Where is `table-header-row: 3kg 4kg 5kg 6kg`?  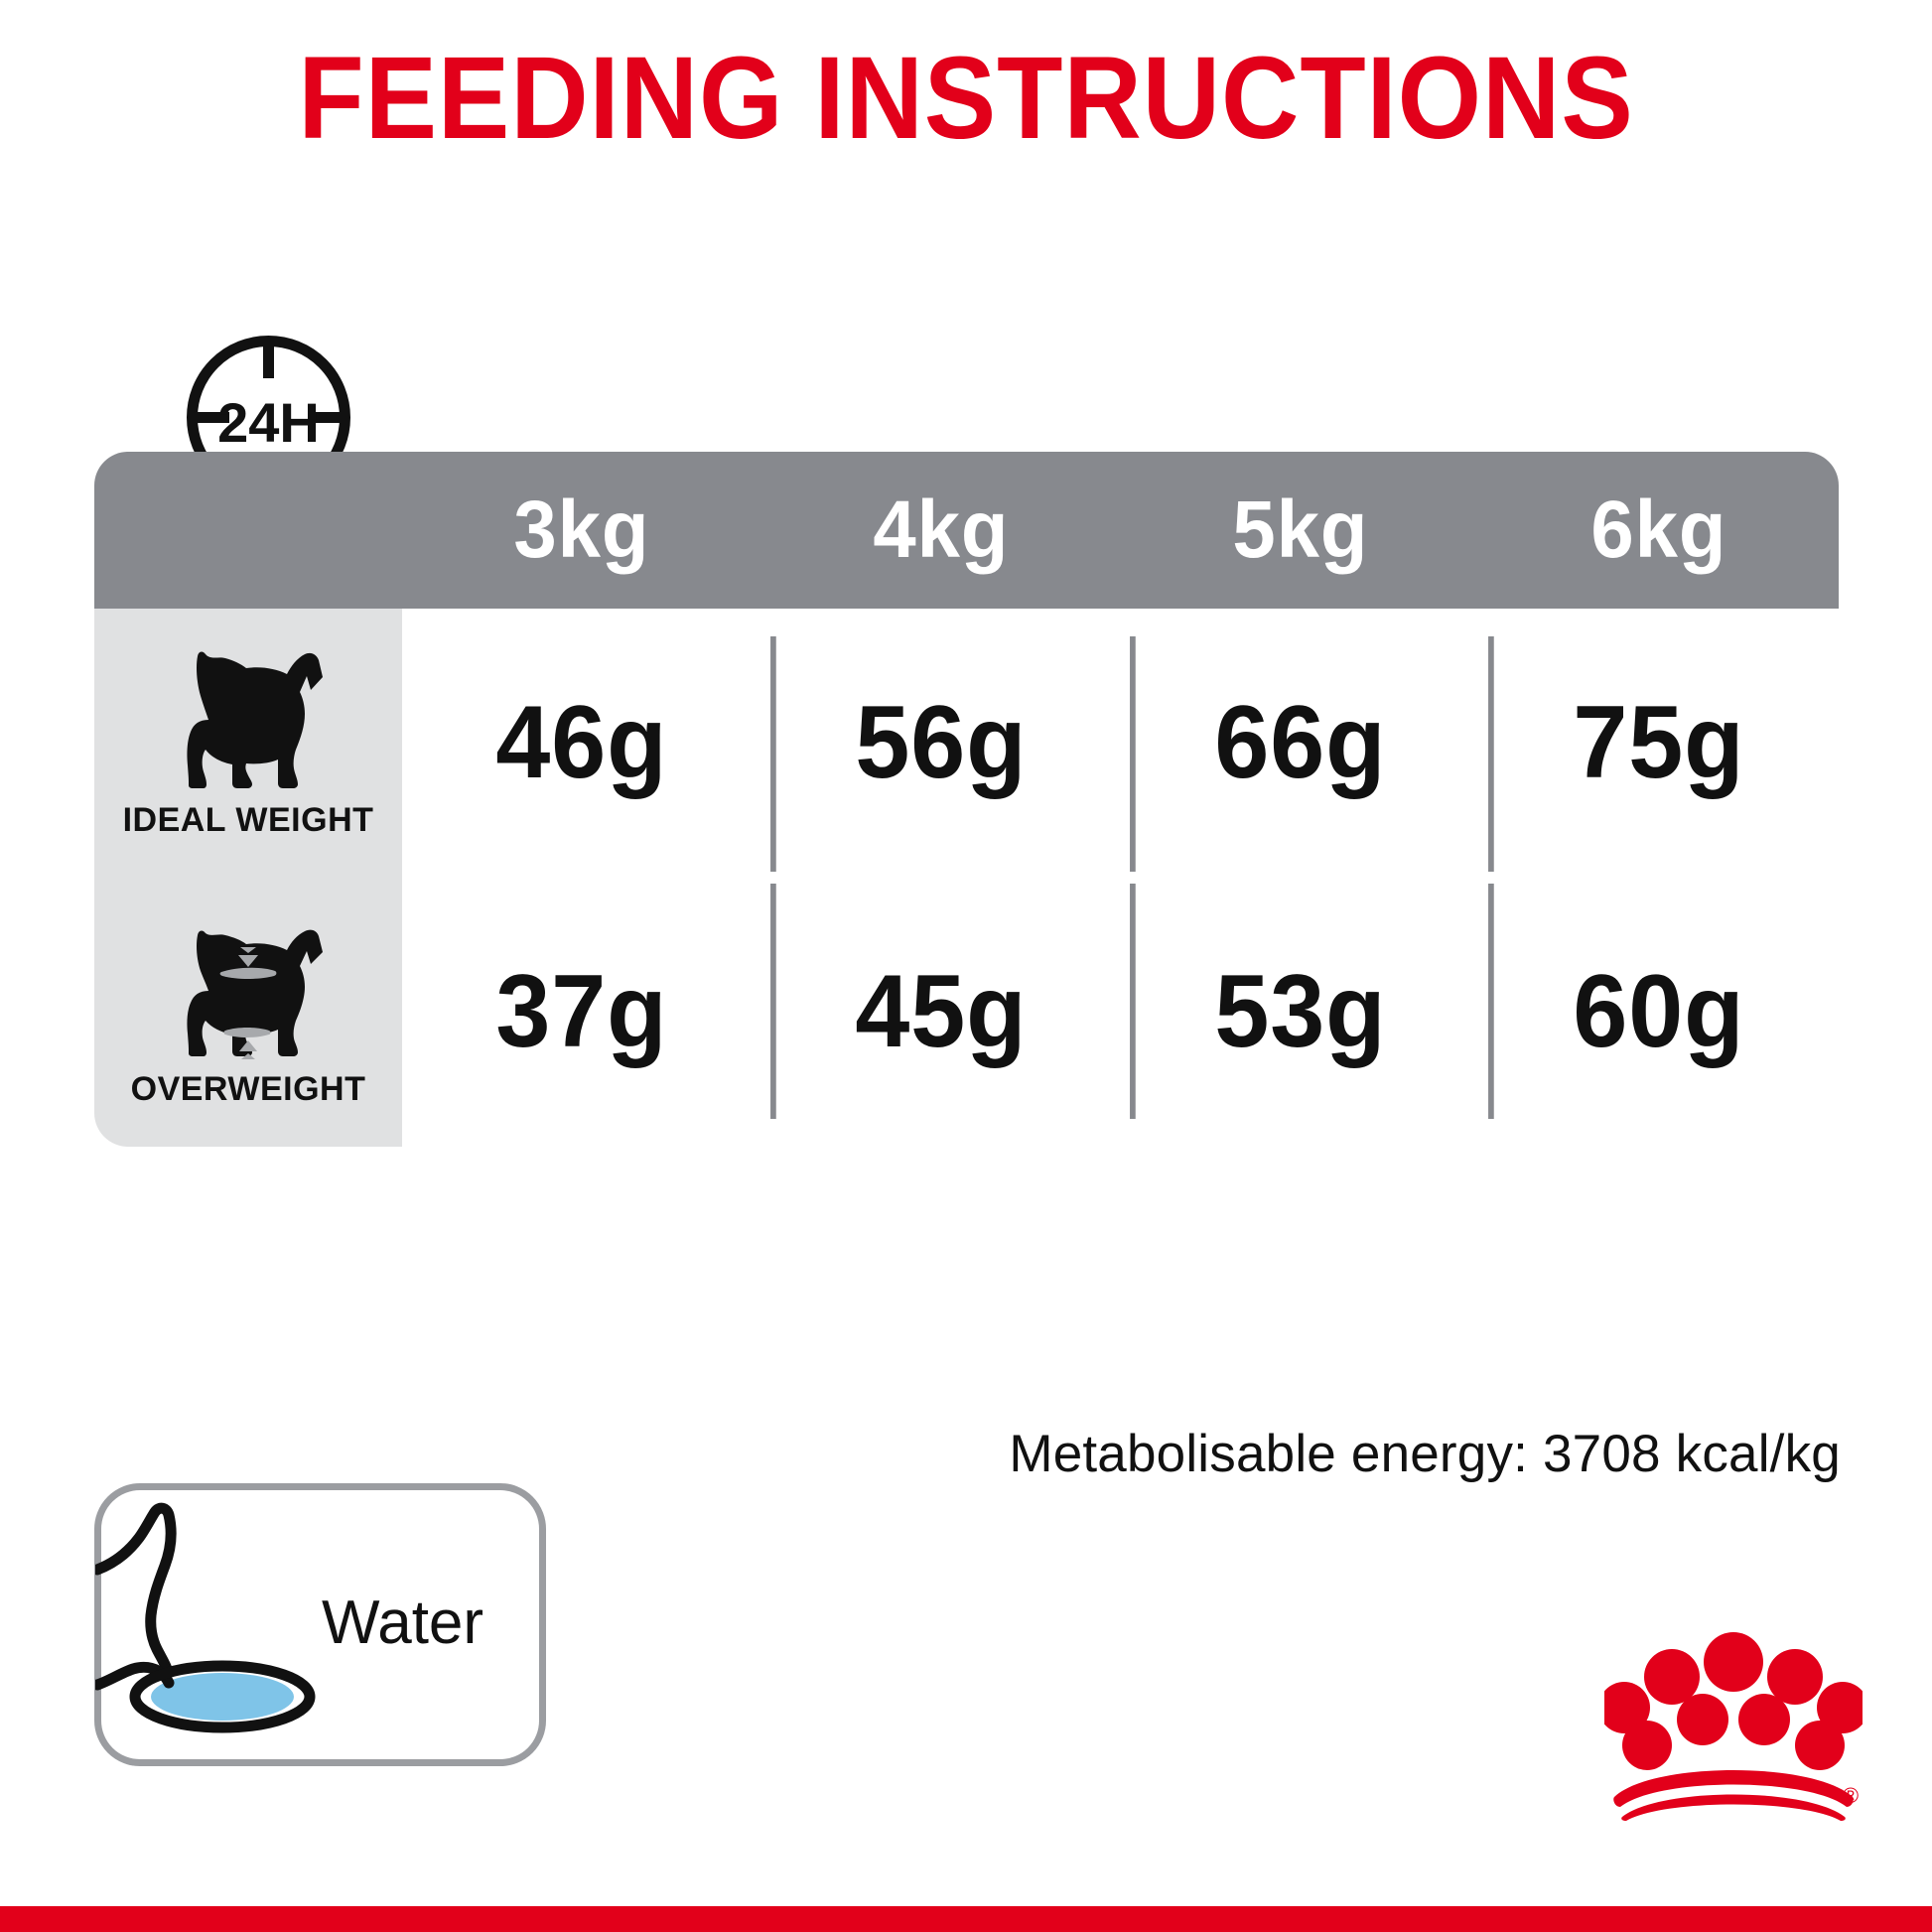
table-header-row: 3kg 4kg 5kg 6kg is located at coordinates (967, 530).